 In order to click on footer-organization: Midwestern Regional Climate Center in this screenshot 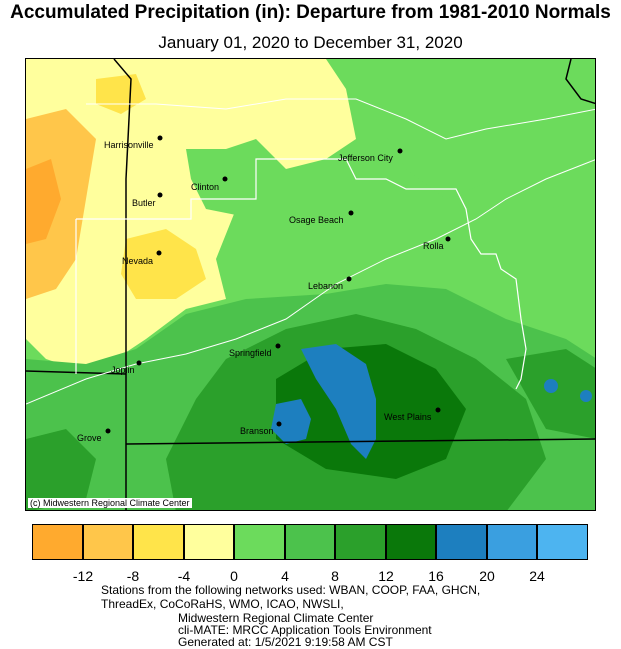, I will do `click(276, 618)`.